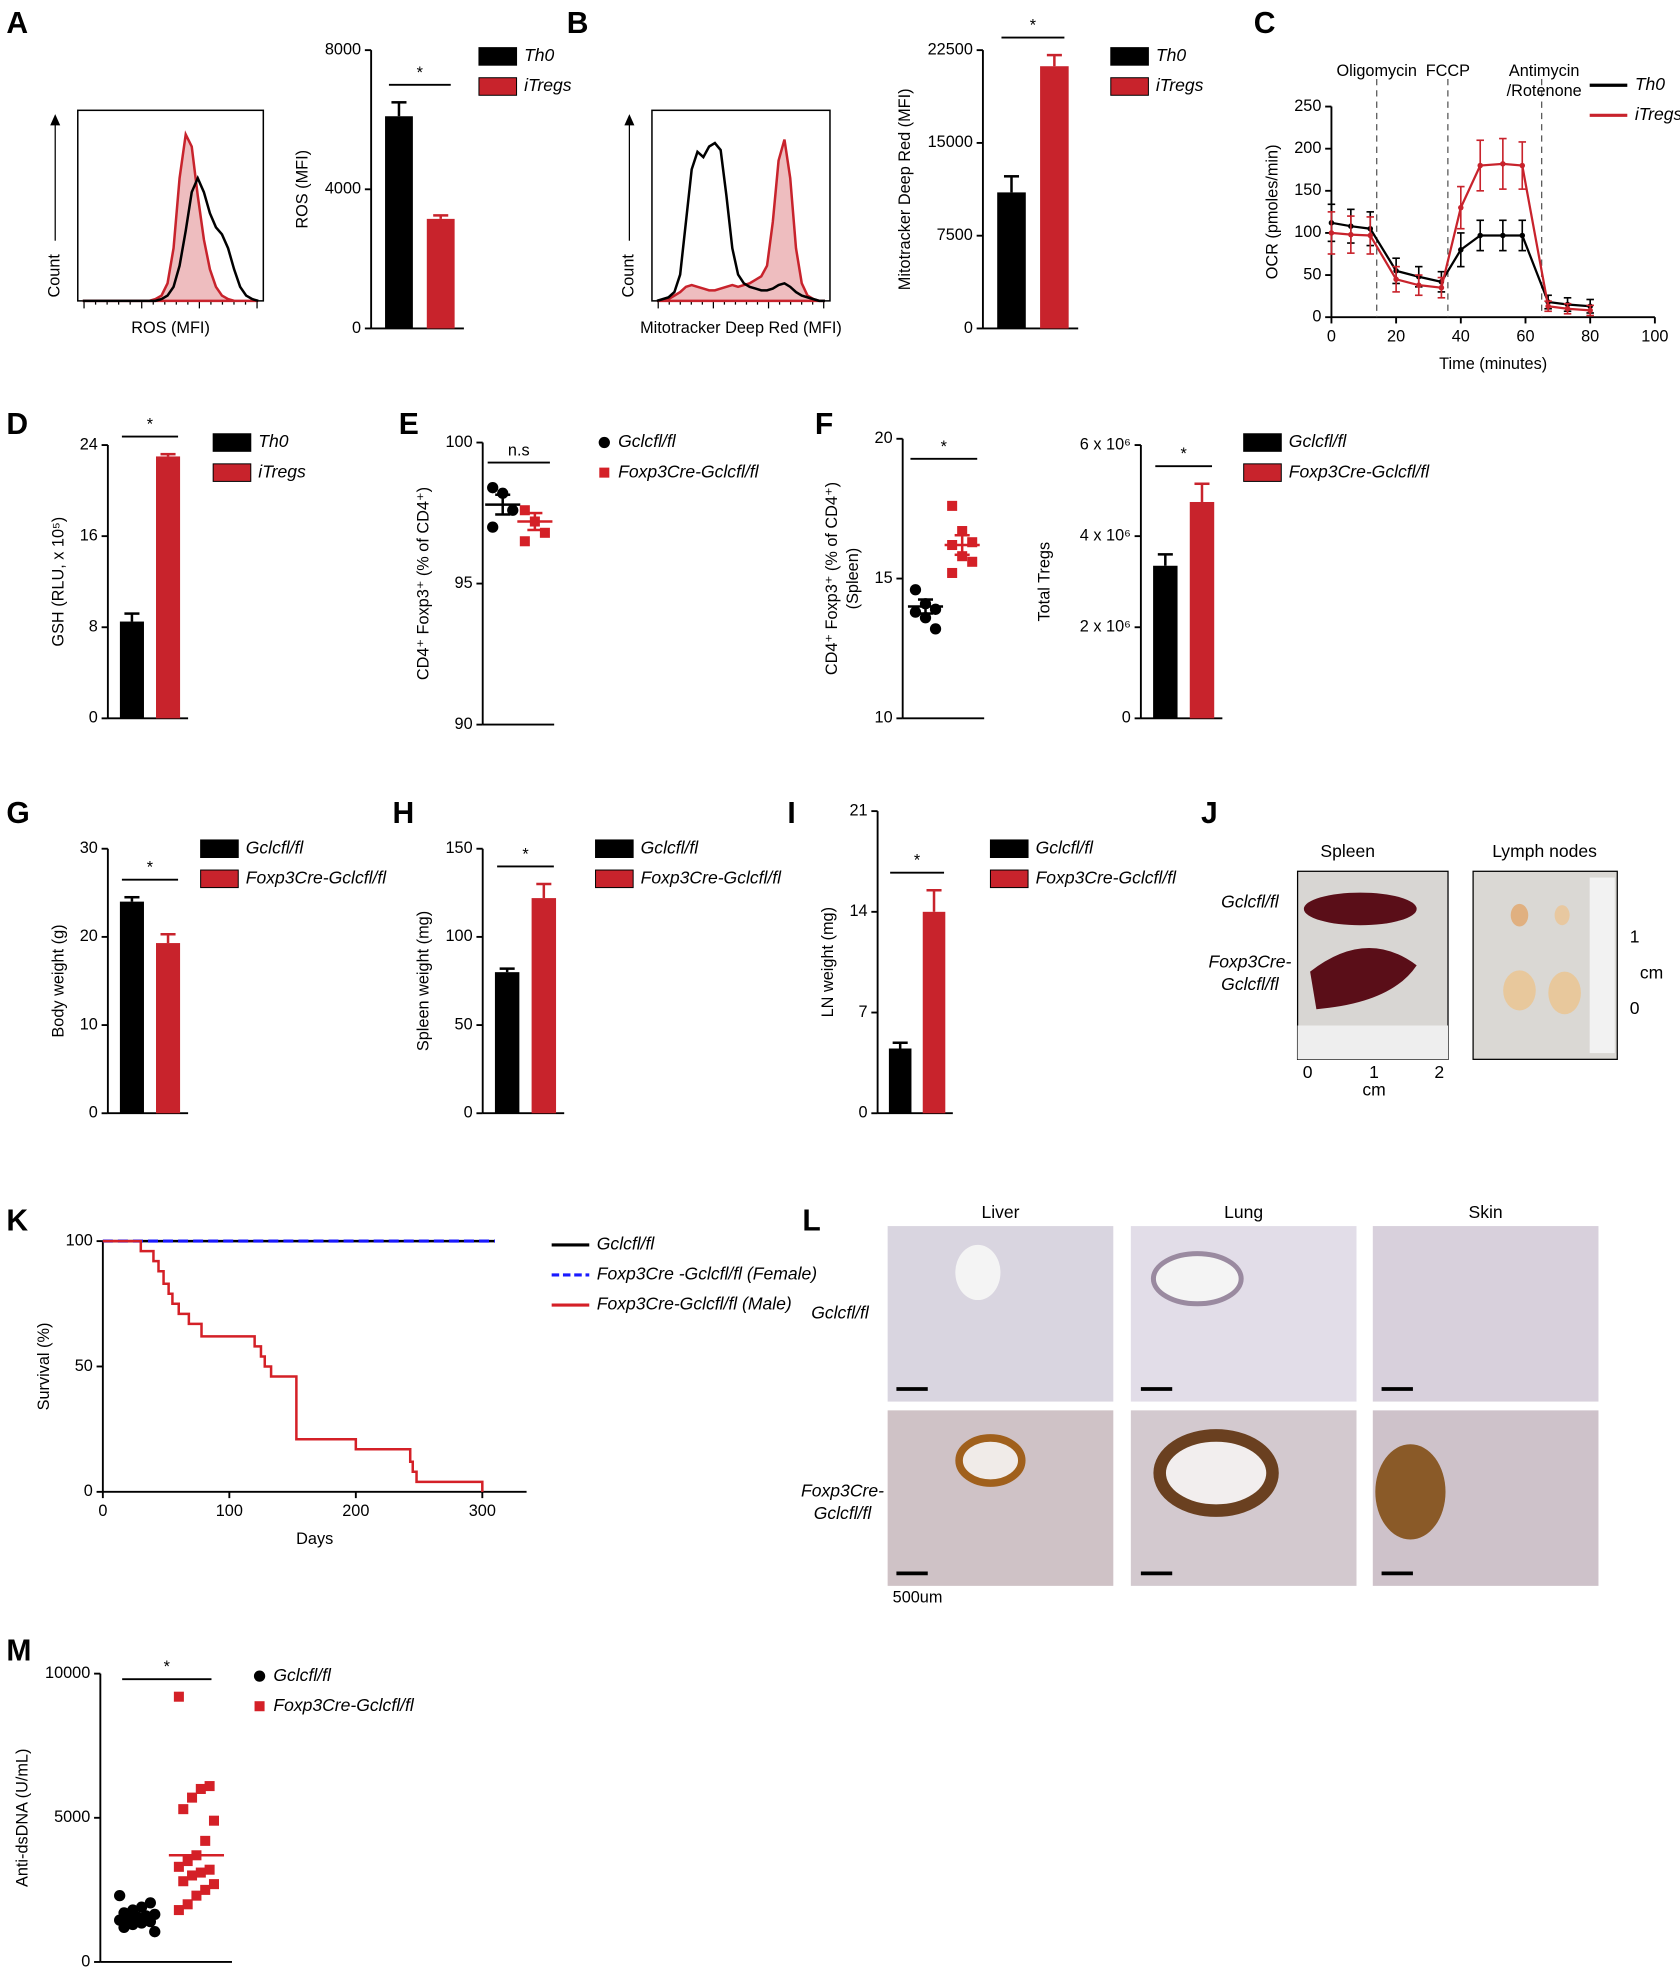 The width and height of the screenshot is (1680, 1972). What do you see at coordinates (424, 981) in the screenshot?
I see `y-axis-label: Spleen weight (mg)` at bounding box center [424, 981].